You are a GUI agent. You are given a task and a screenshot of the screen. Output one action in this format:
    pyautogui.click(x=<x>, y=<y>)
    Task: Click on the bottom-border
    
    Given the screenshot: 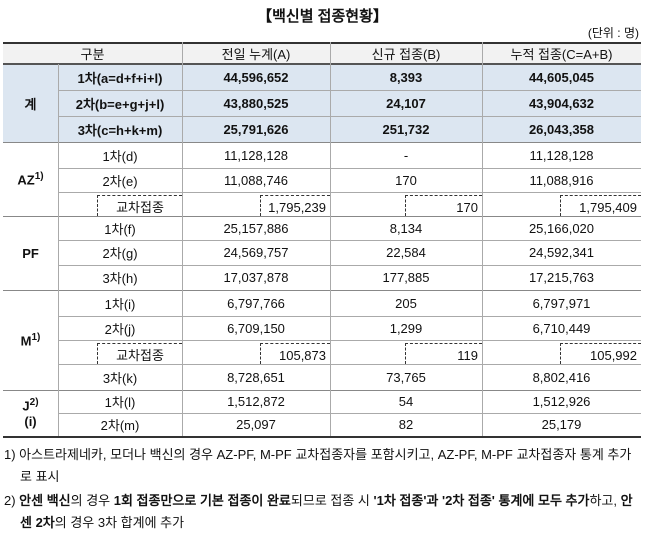 What is the action you would take?
    pyautogui.click(x=322, y=437)
    